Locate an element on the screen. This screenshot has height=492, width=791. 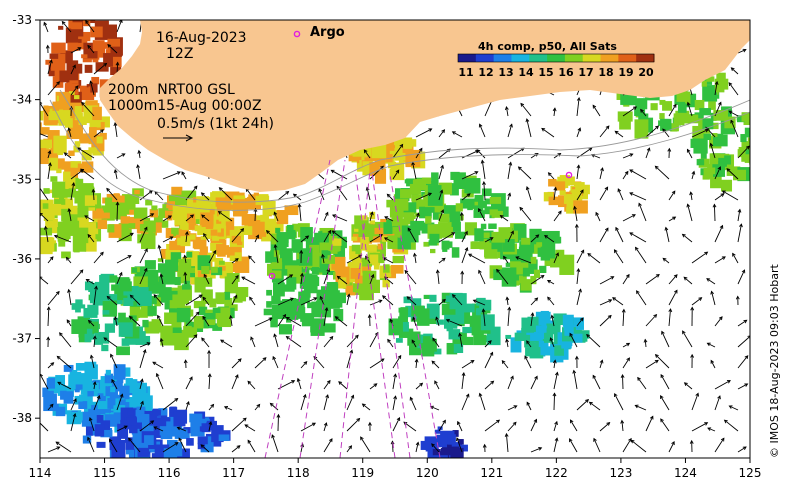
date-label: 16-Aug-2023 is located at coordinates (201, 38).